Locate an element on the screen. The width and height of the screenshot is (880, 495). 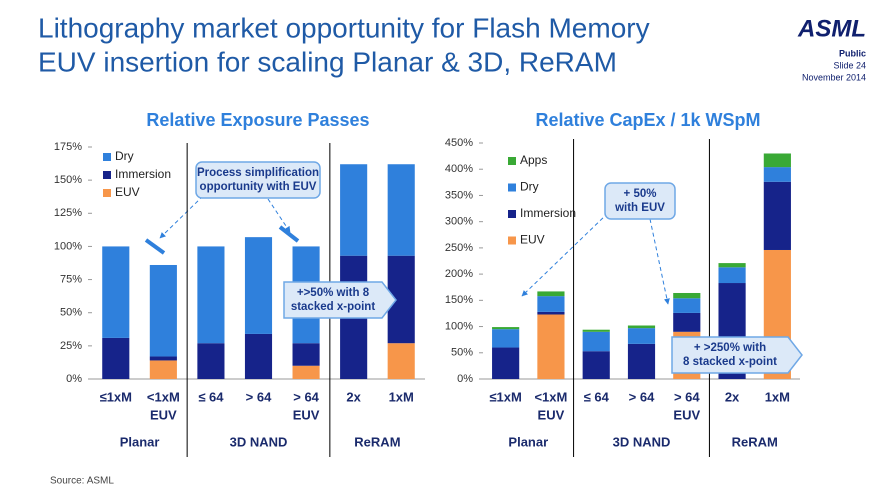
y-tick-label: 250% is located at coordinates (459, 248).